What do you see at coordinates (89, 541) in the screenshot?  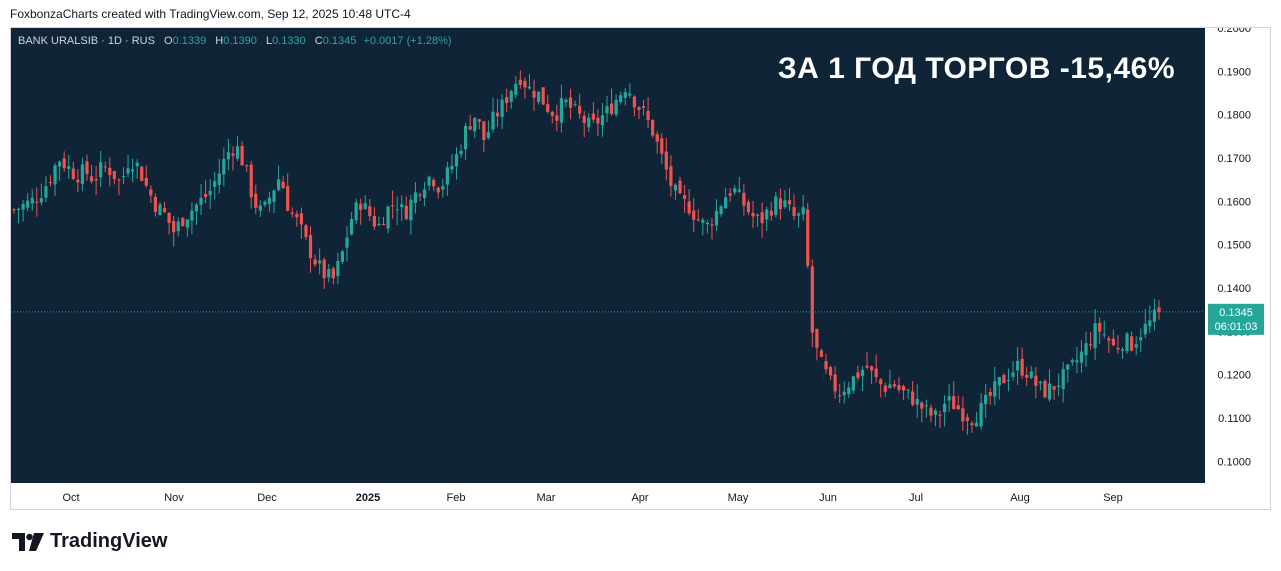 I see `tradingview-brand: TradingView` at bounding box center [89, 541].